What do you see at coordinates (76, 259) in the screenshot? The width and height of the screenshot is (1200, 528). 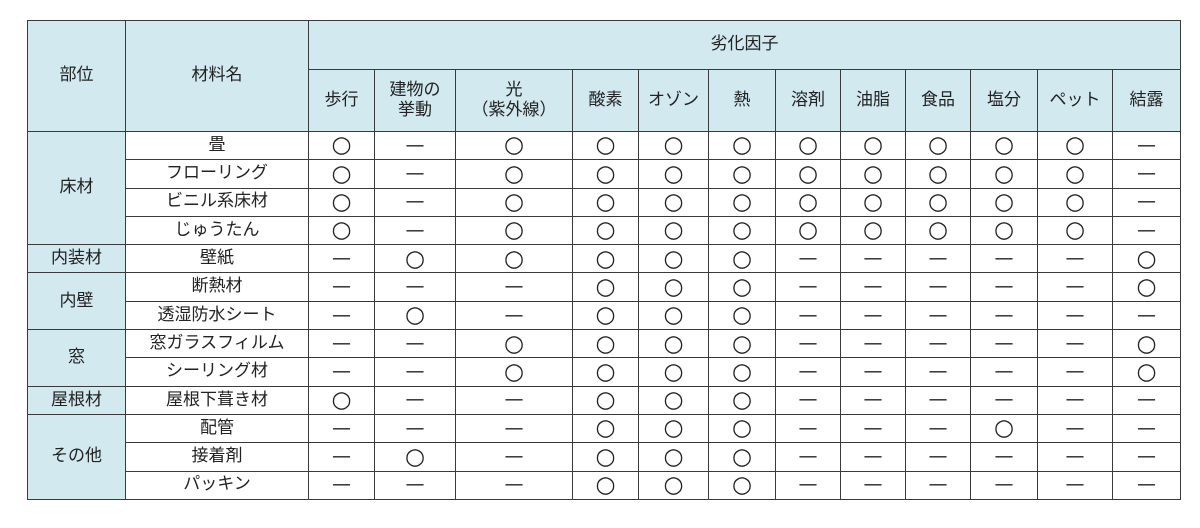 I see `part-cell: 内装材` at bounding box center [76, 259].